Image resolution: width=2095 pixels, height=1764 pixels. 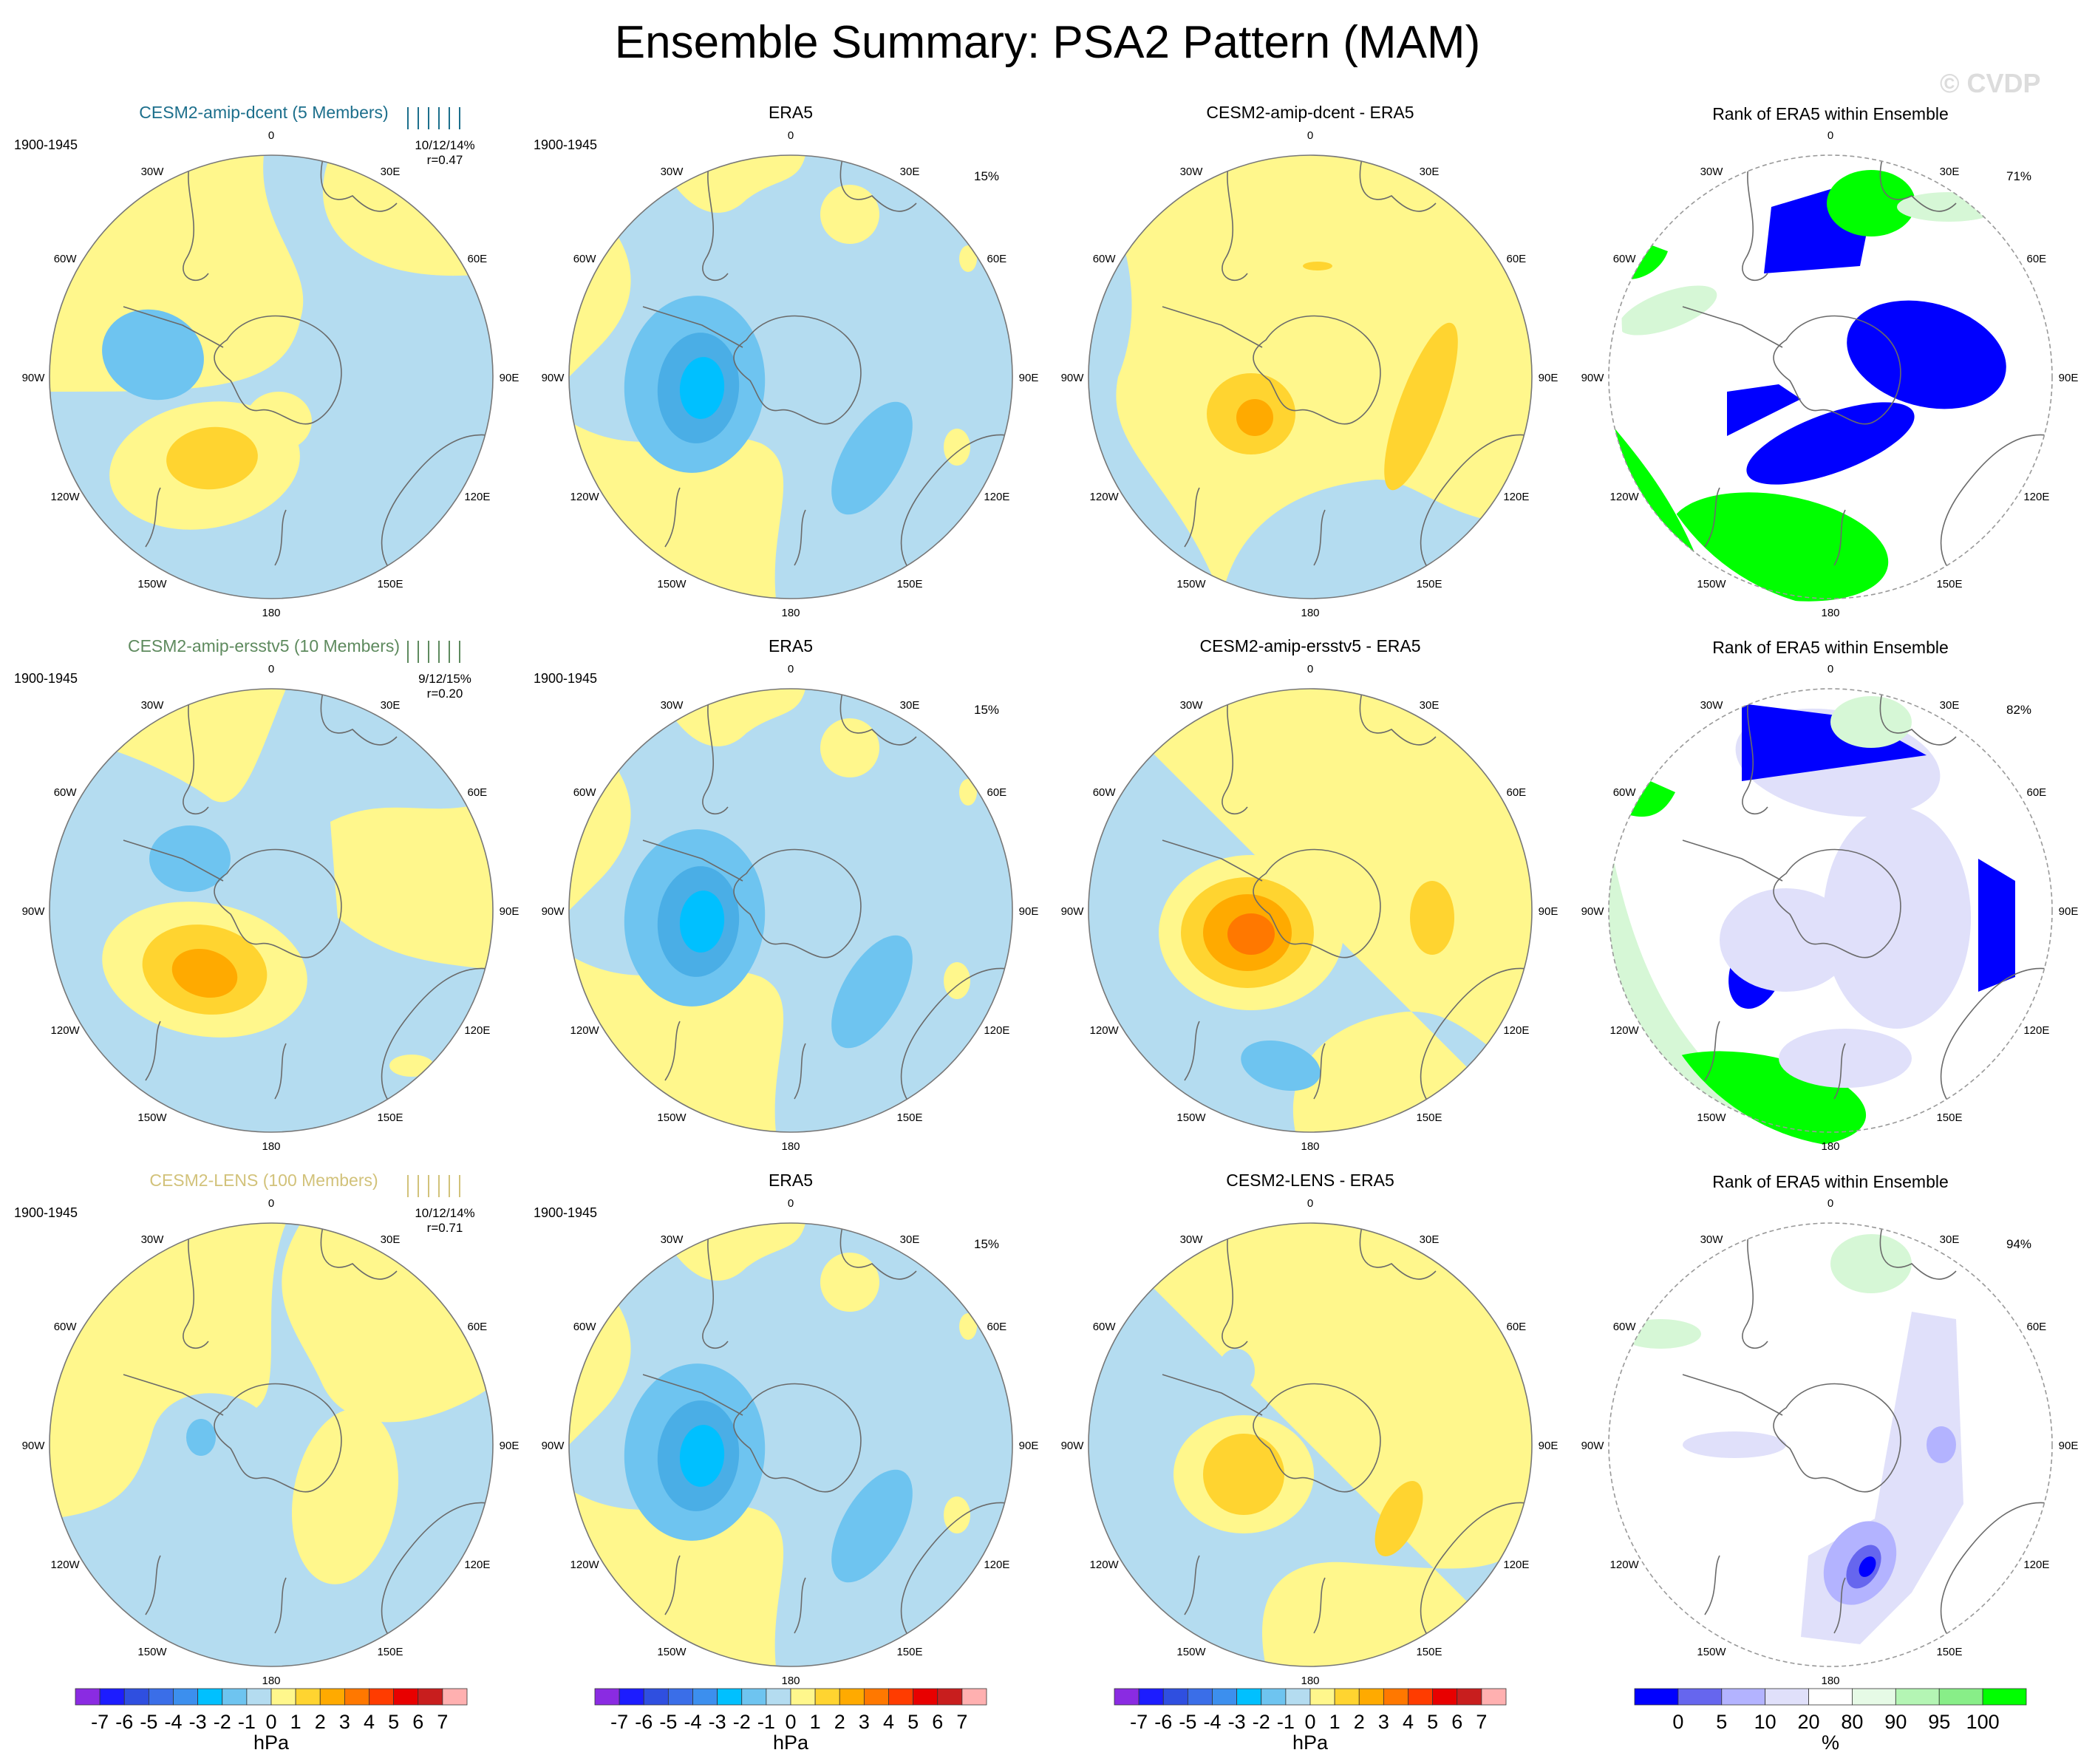 What do you see at coordinates (320, 1722) in the screenshot?
I see `colorbar-tick: 2` at bounding box center [320, 1722].